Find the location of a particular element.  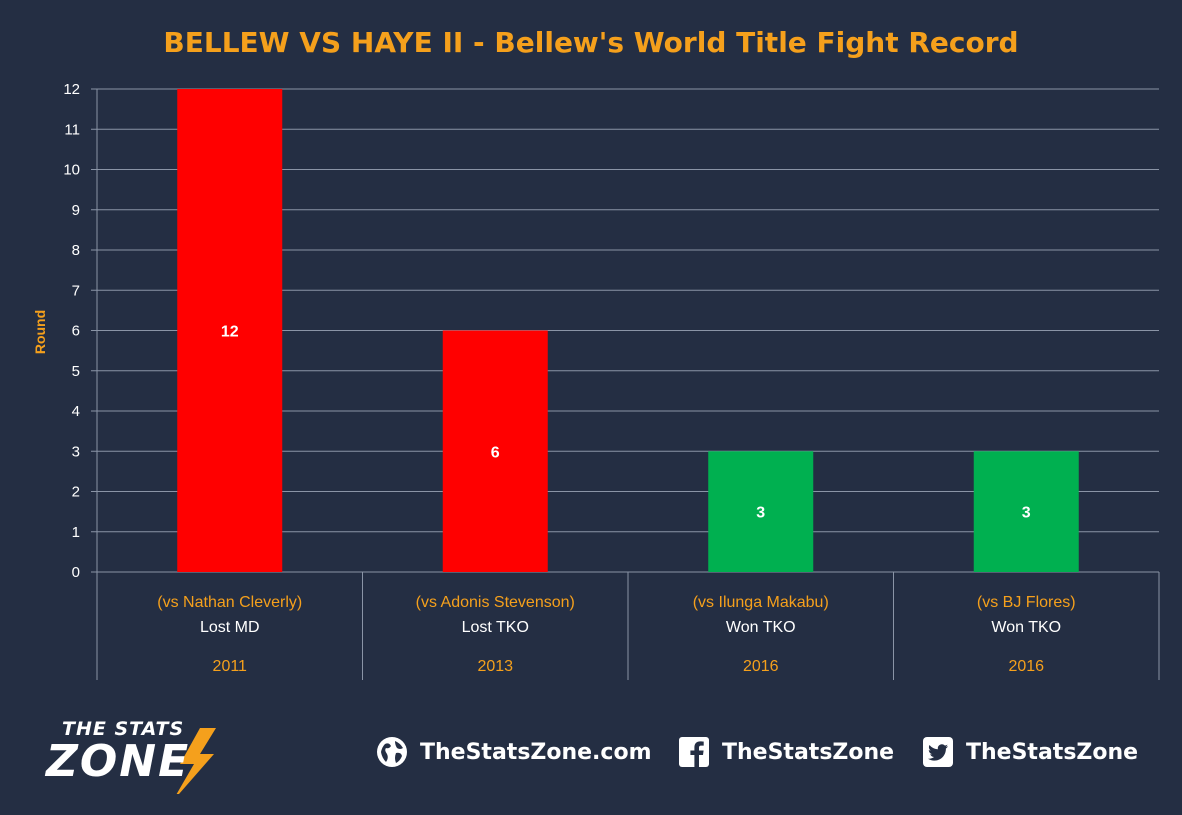

facebook-text: TheStatsZone is located at coordinates (808, 752).